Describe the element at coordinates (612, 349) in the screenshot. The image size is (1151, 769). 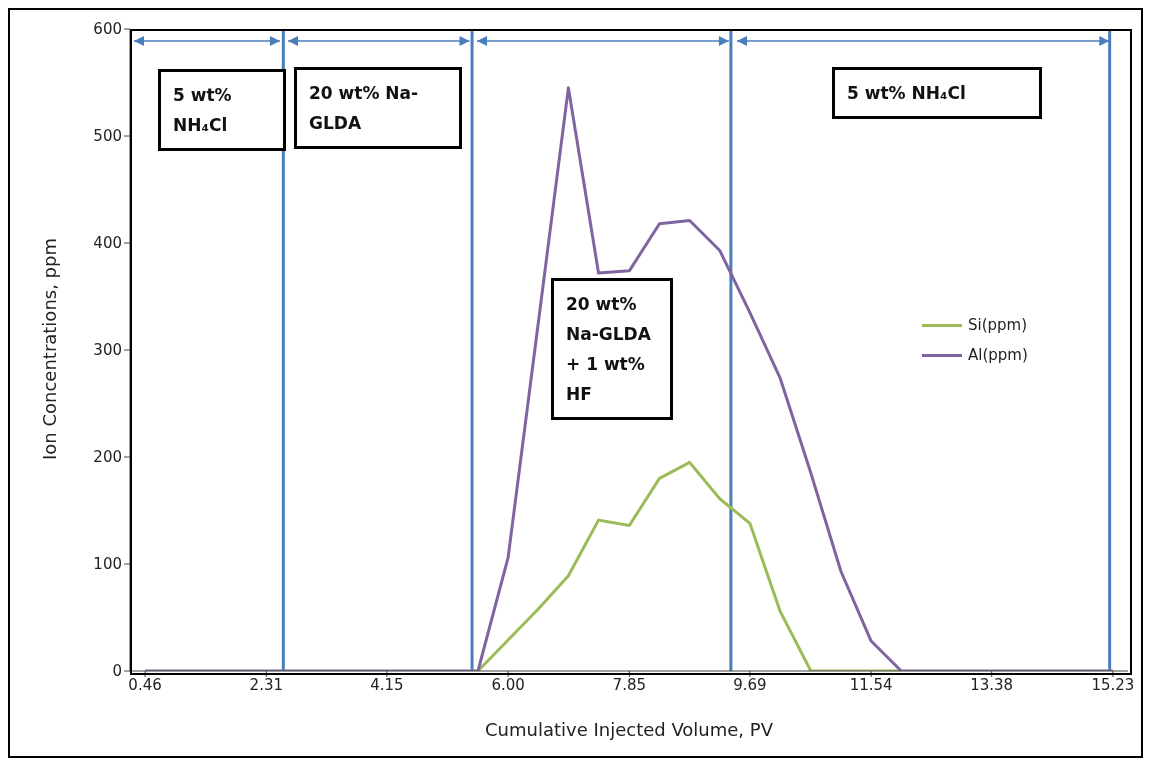
I see `text-box: 20 wt% Na-GLDA + 1 wt% HF` at that location.